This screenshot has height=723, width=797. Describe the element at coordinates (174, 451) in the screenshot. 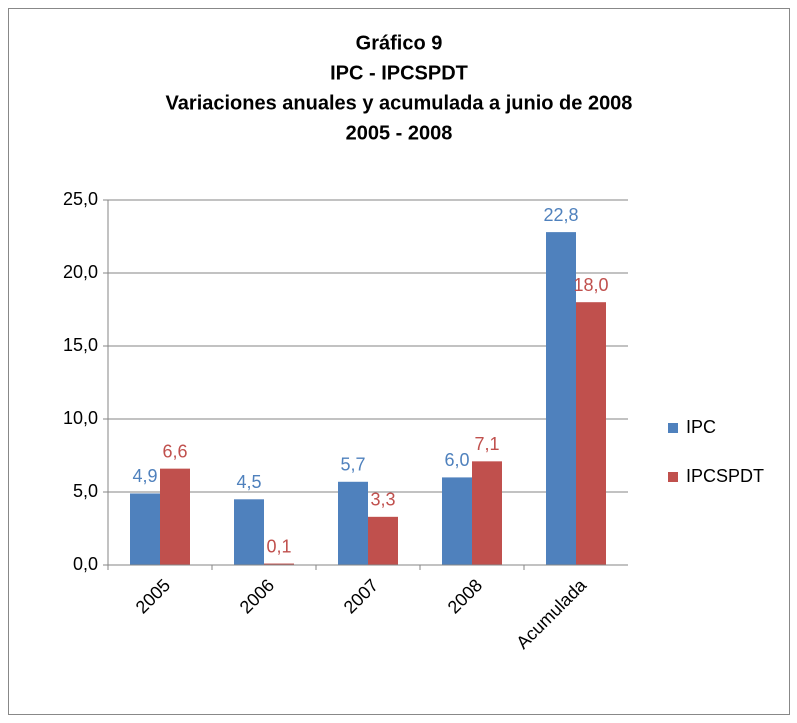

I see `value-label: 6,6` at that location.